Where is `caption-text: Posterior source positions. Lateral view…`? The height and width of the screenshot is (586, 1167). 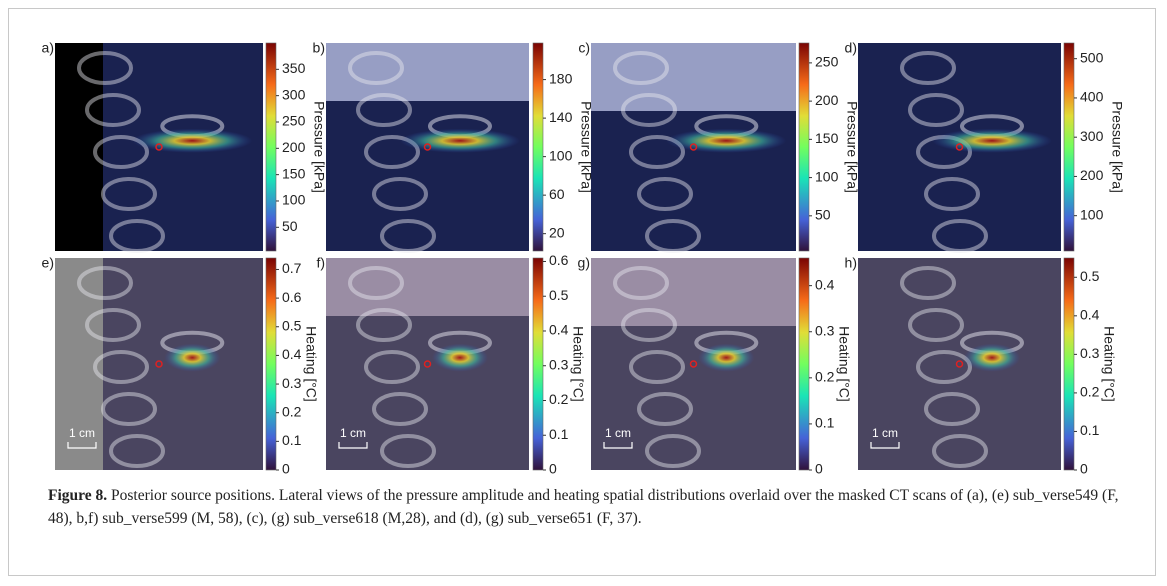
caption-text: Posterior source positions. Lateral view… is located at coordinates (583, 507).